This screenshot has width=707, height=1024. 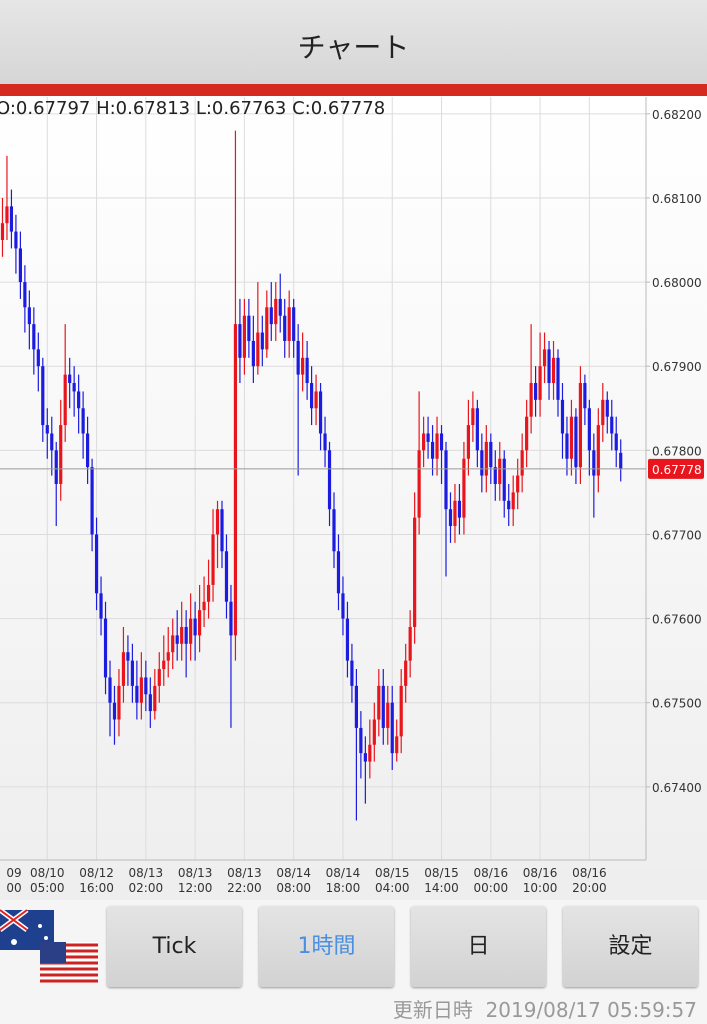 I want to click on y-tick-label: 0.67700, so click(x=677, y=535).